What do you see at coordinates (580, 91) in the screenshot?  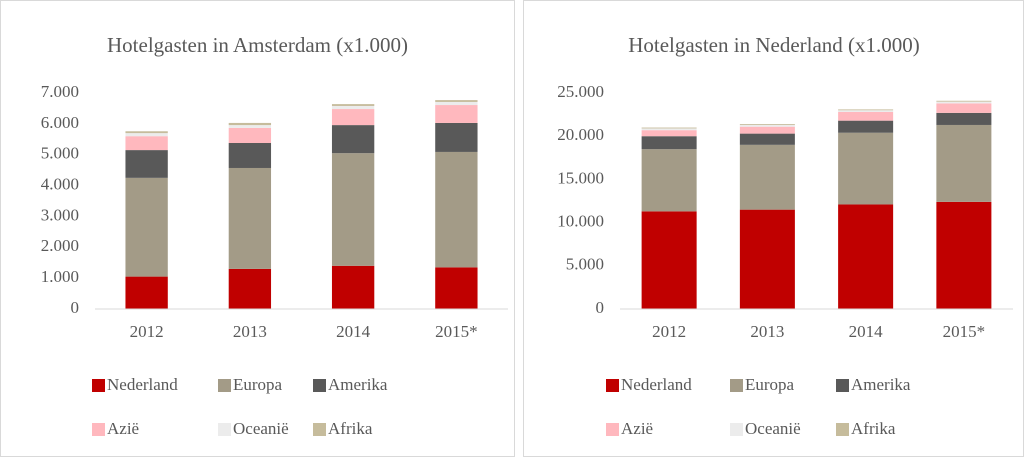 I see `y-tick-label: 25.000` at bounding box center [580, 91].